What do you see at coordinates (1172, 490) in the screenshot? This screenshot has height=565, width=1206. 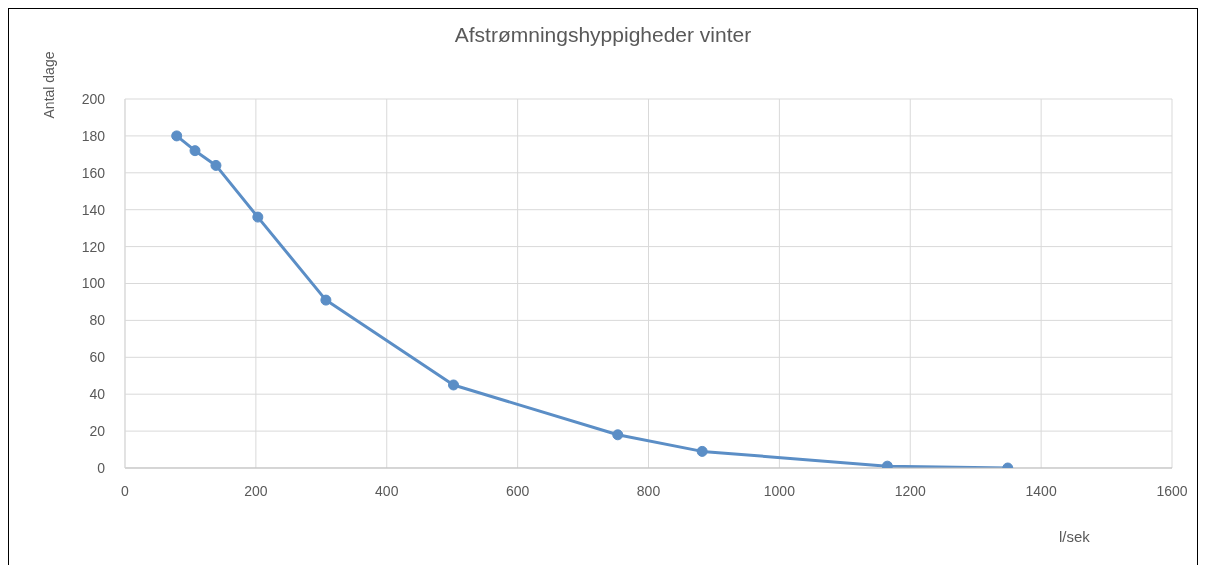 I see `x-tick-label: 1600` at bounding box center [1172, 490].